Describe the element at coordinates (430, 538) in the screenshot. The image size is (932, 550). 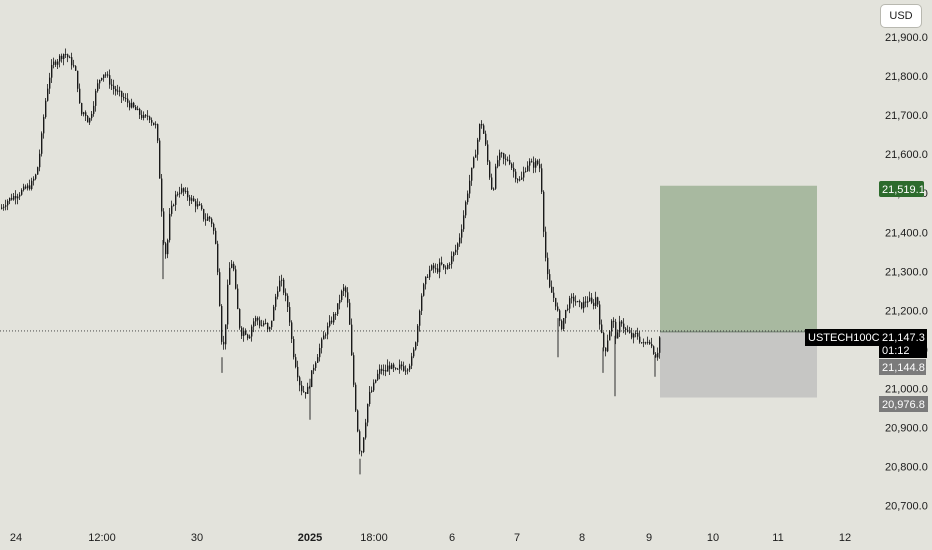
I see `time-axis: 24 12:00 30 2025 18:00 6 7 8 9 10 11 12` at that location.